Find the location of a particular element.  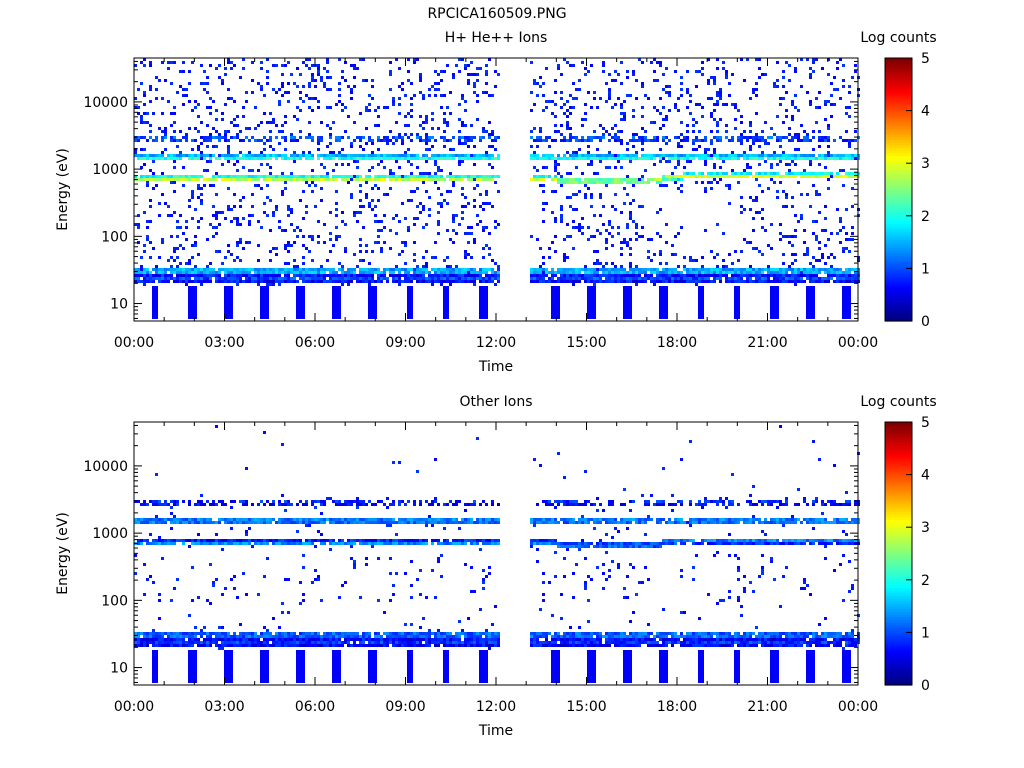

panel-title: Other Ions is located at coordinates (495, 402).